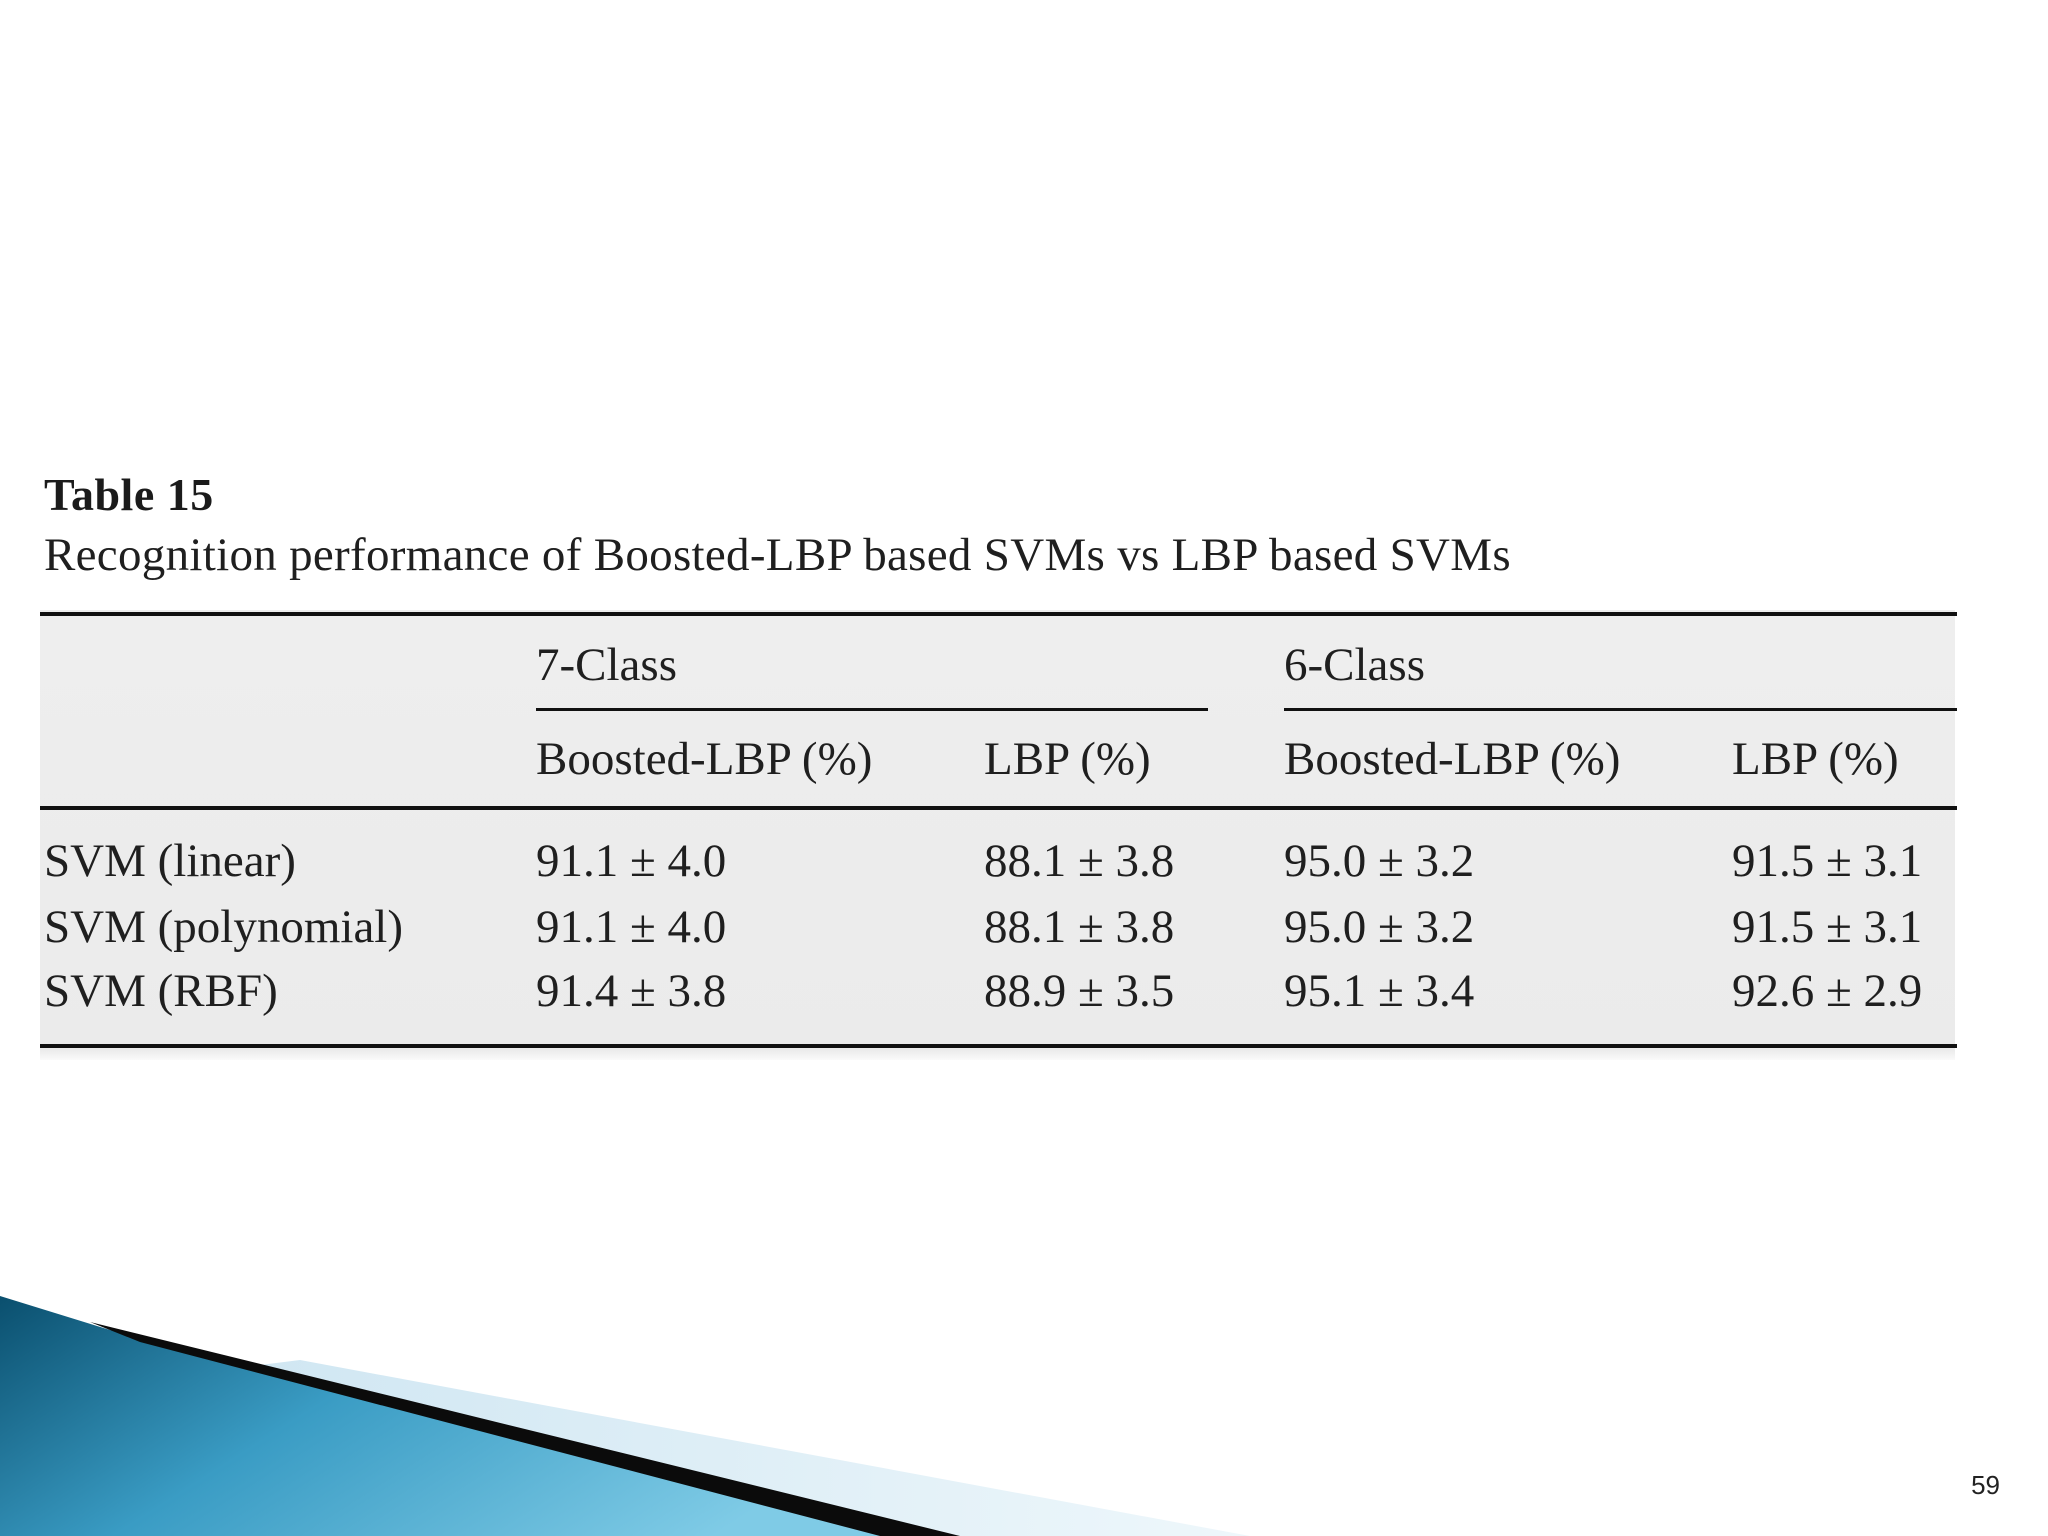 This screenshot has width=2048, height=1536. I want to click on group-header-6-class: 6-Class, so click(1354, 665).